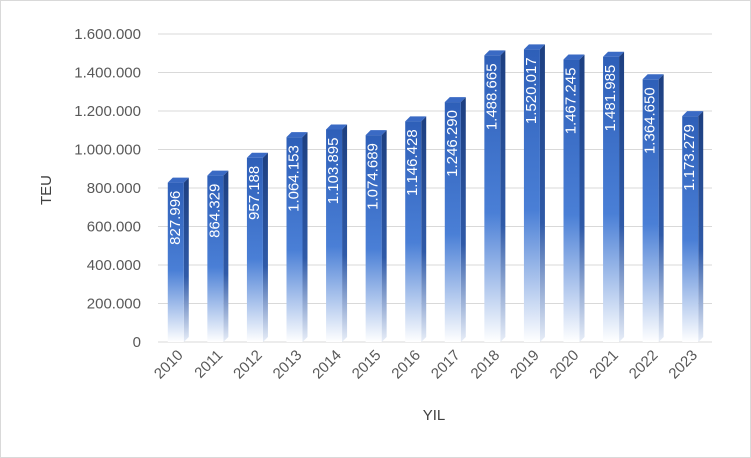 The image size is (751, 458). I want to click on x-tick-label: 2021, so click(604, 365).